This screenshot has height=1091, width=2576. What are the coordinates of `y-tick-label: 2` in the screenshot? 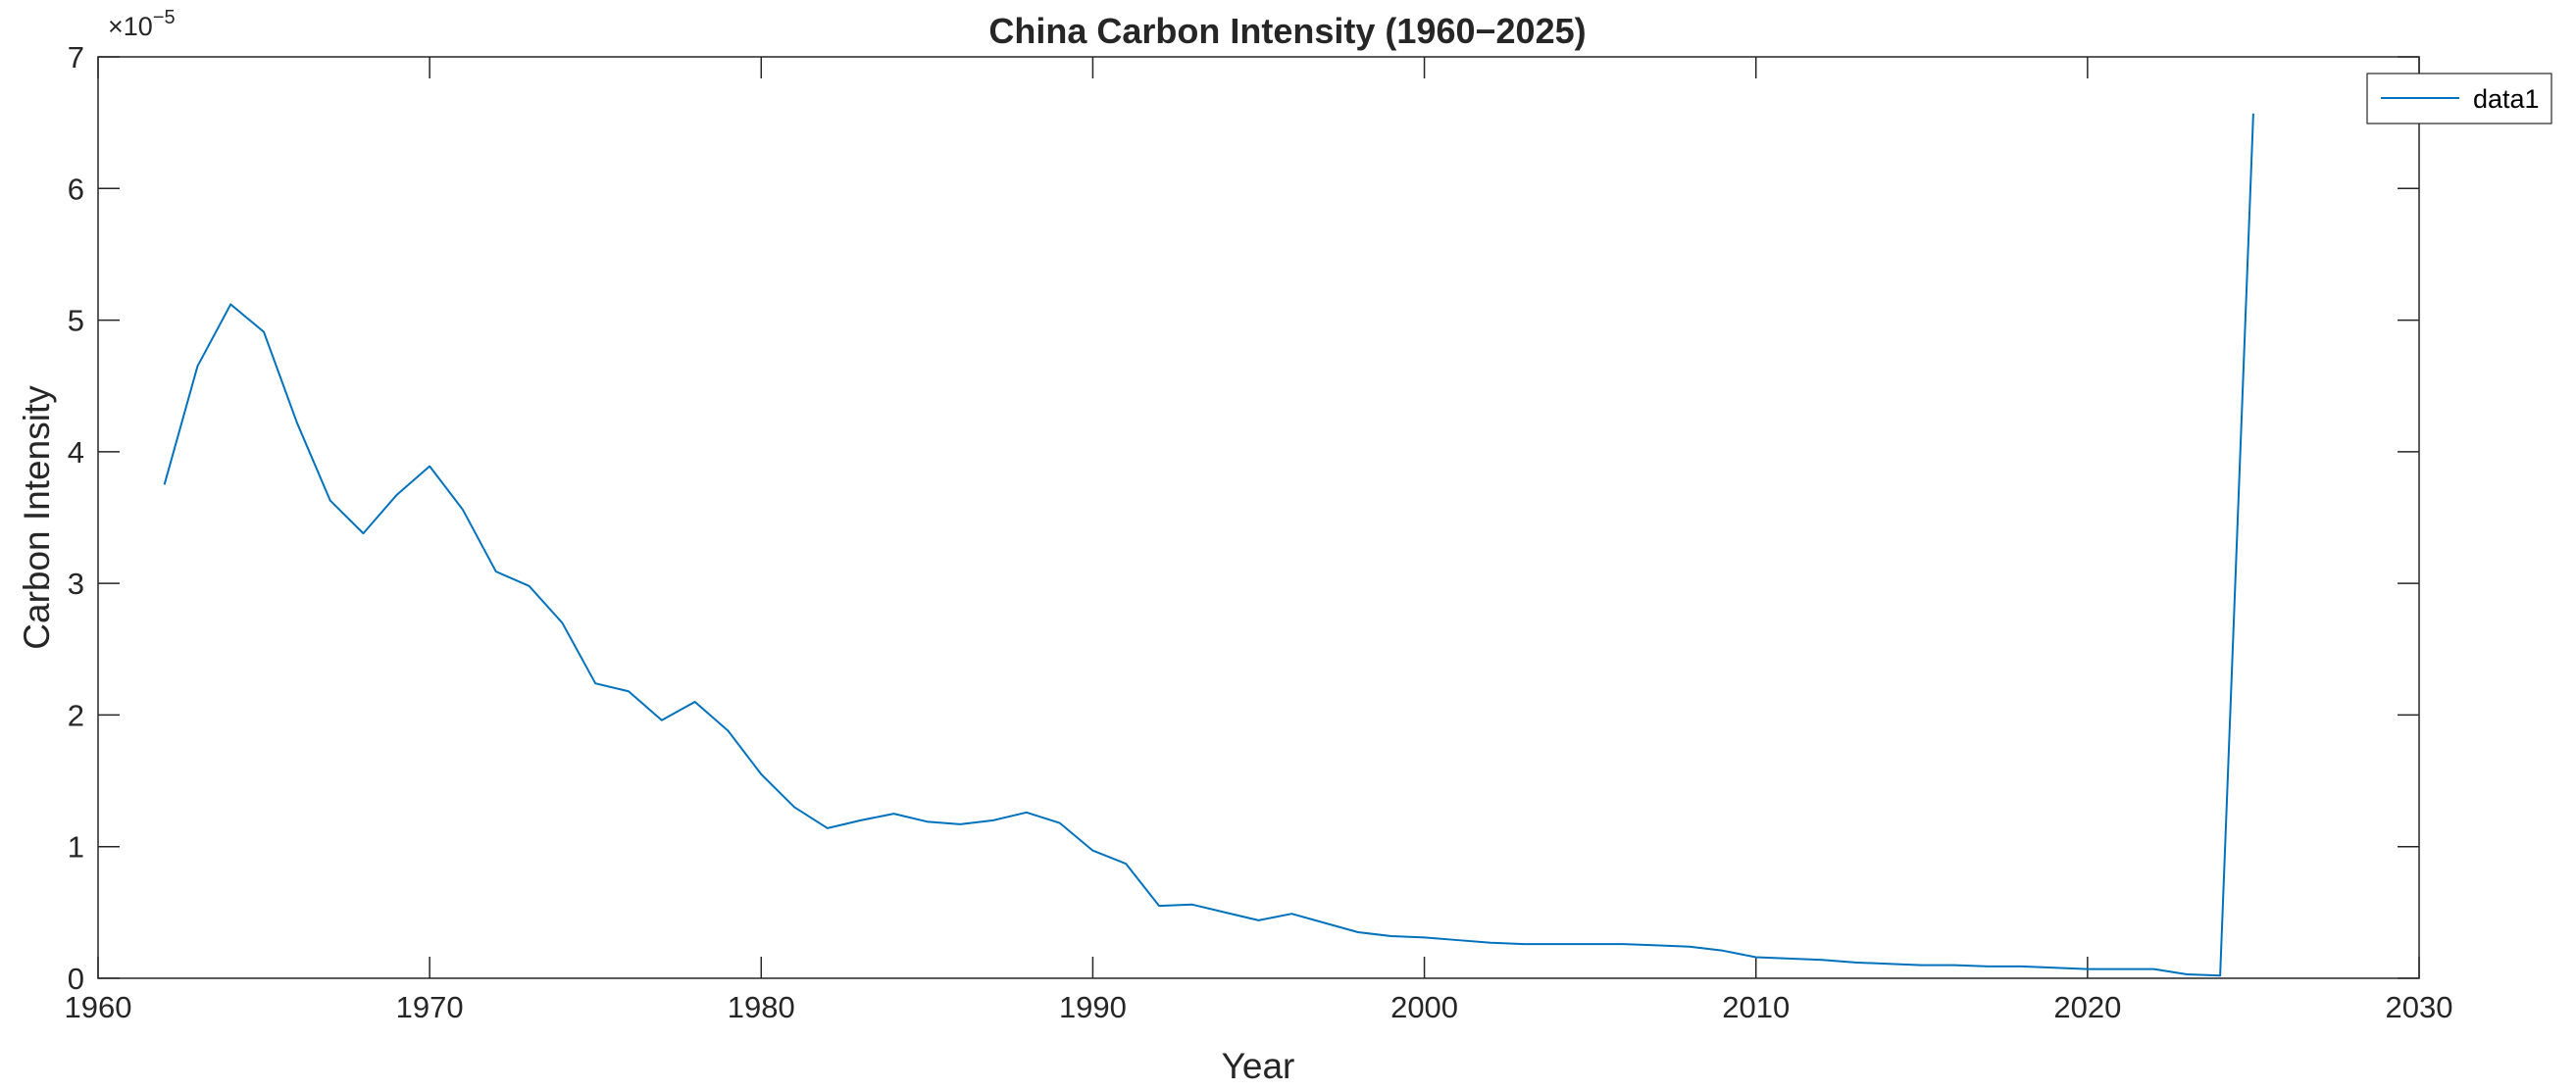 It's located at (76, 715).